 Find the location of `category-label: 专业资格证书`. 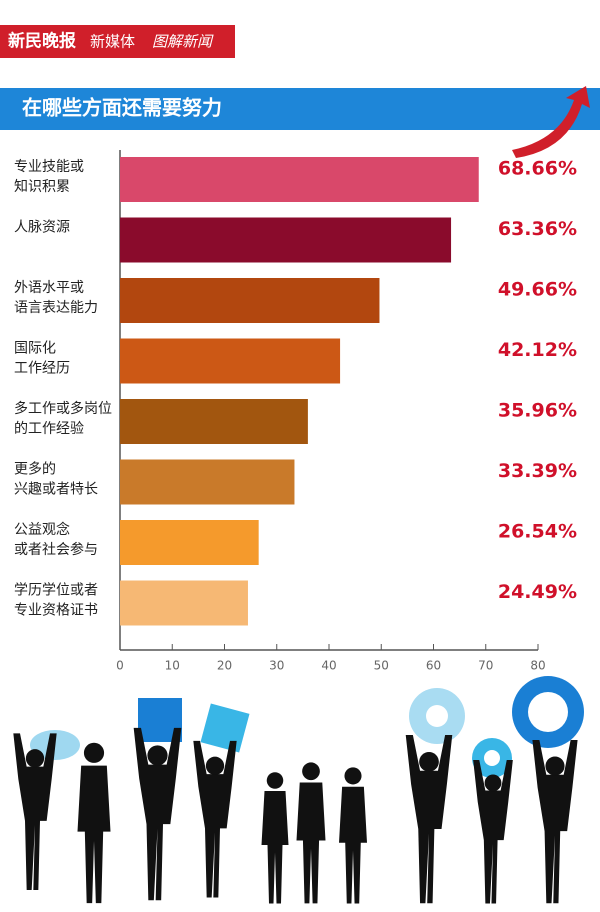

category-label: 专业资格证书 is located at coordinates (56, 611).